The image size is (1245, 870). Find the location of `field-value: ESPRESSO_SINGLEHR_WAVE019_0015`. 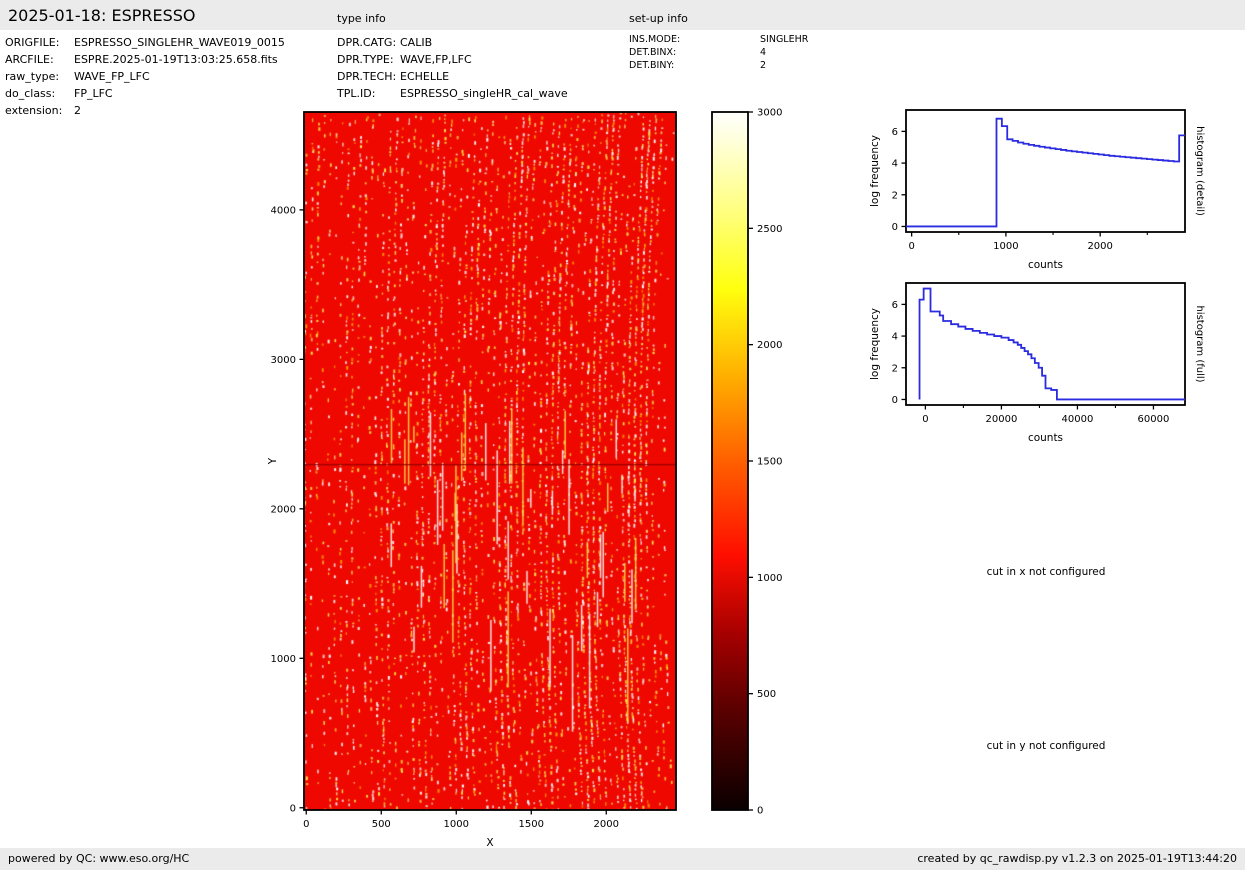

field-value: ESPRESSO_SINGLEHR_WAVE019_0015 is located at coordinates (179, 42).